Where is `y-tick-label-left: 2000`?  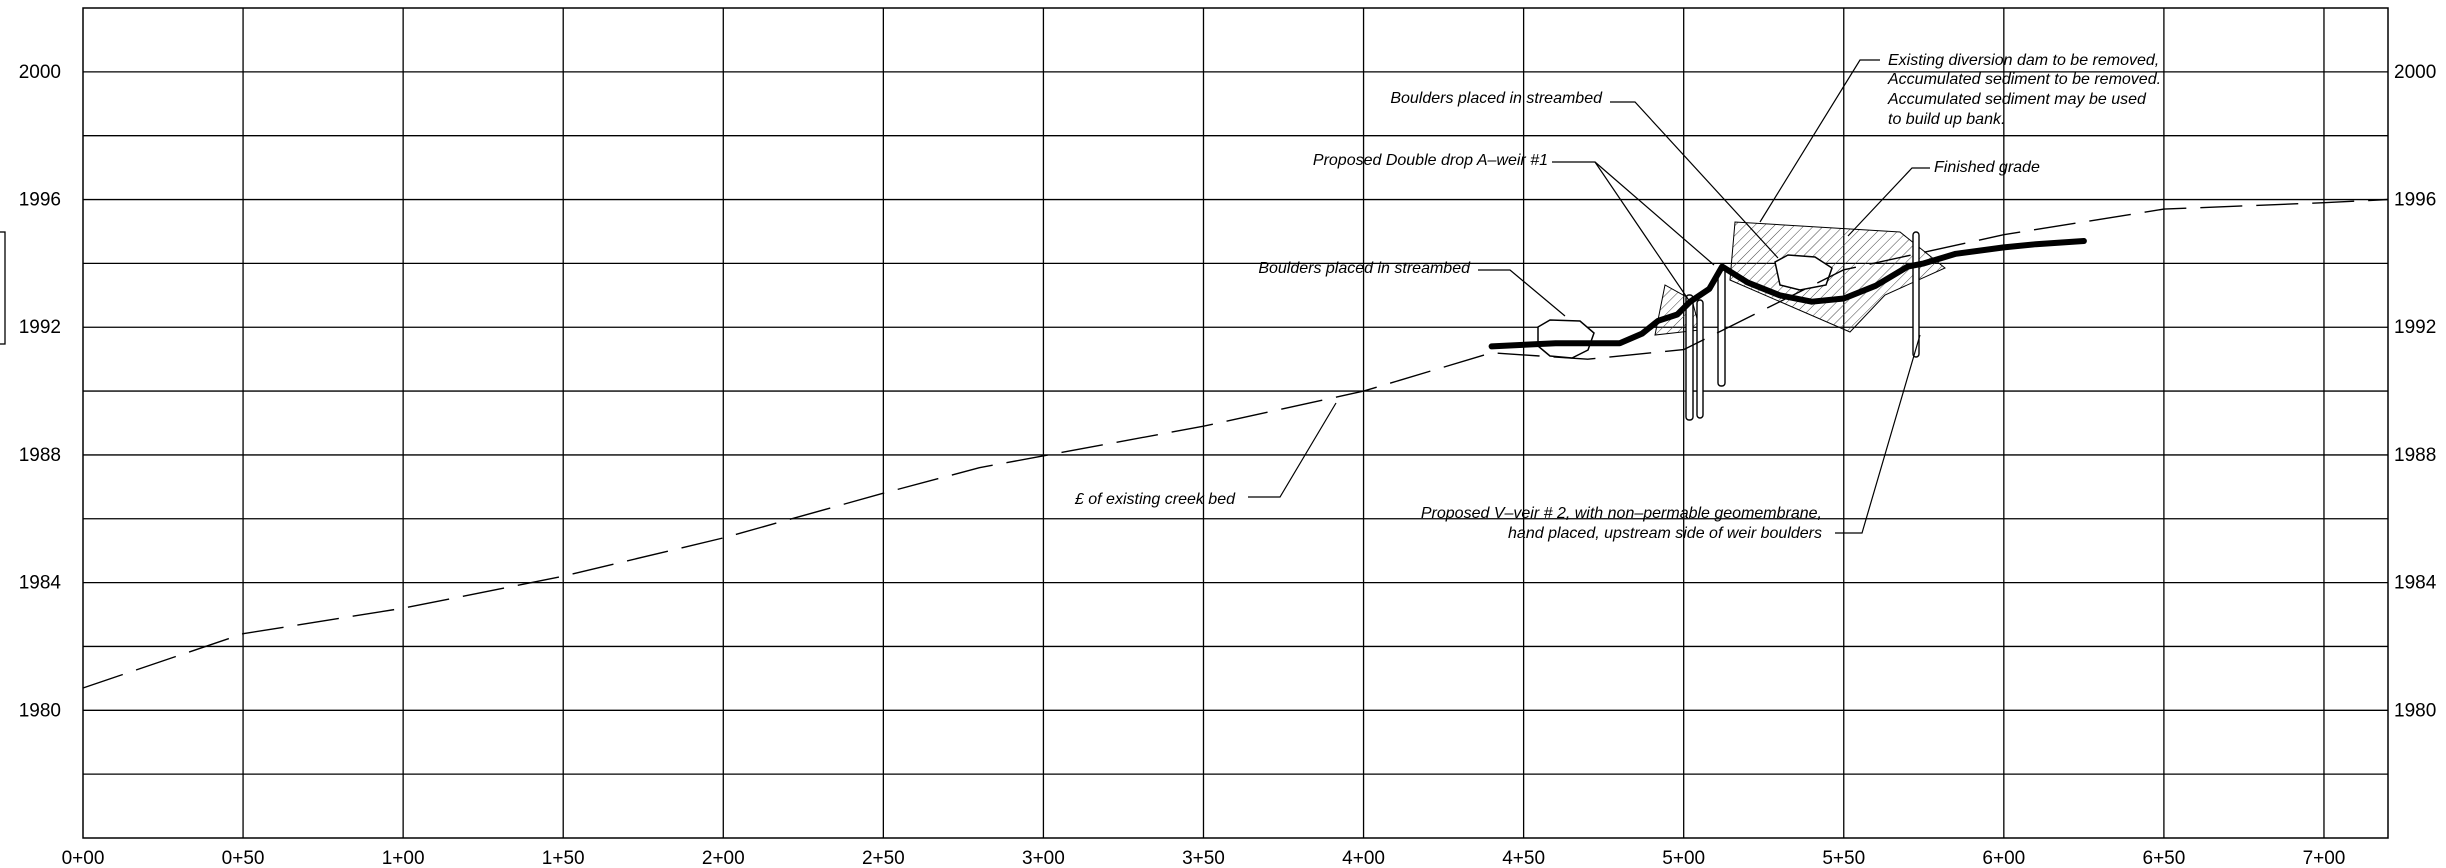
y-tick-label-left: 2000 is located at coordinates (40, 72).